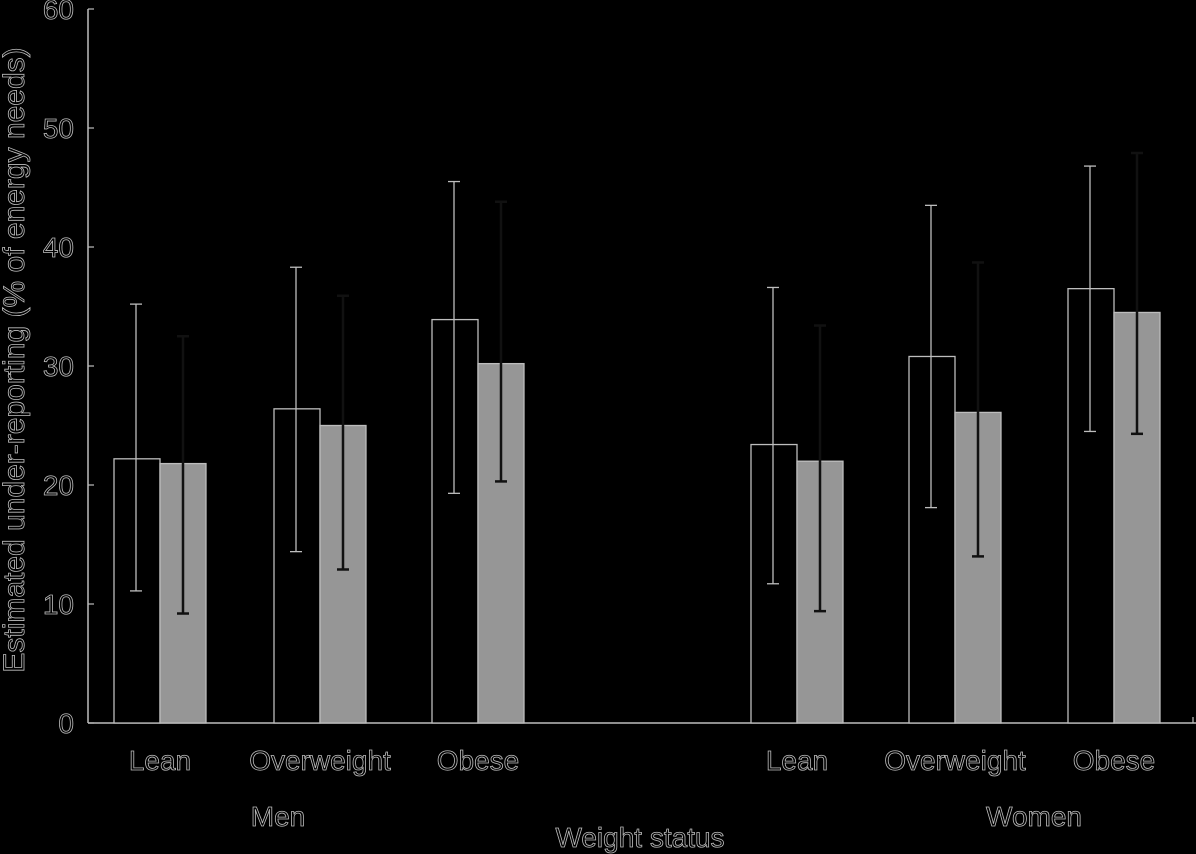  What do you see at coordinates (58, 247) in the screenshot?
I see `y-tick-label: 40` at bounding box center [58, 247].